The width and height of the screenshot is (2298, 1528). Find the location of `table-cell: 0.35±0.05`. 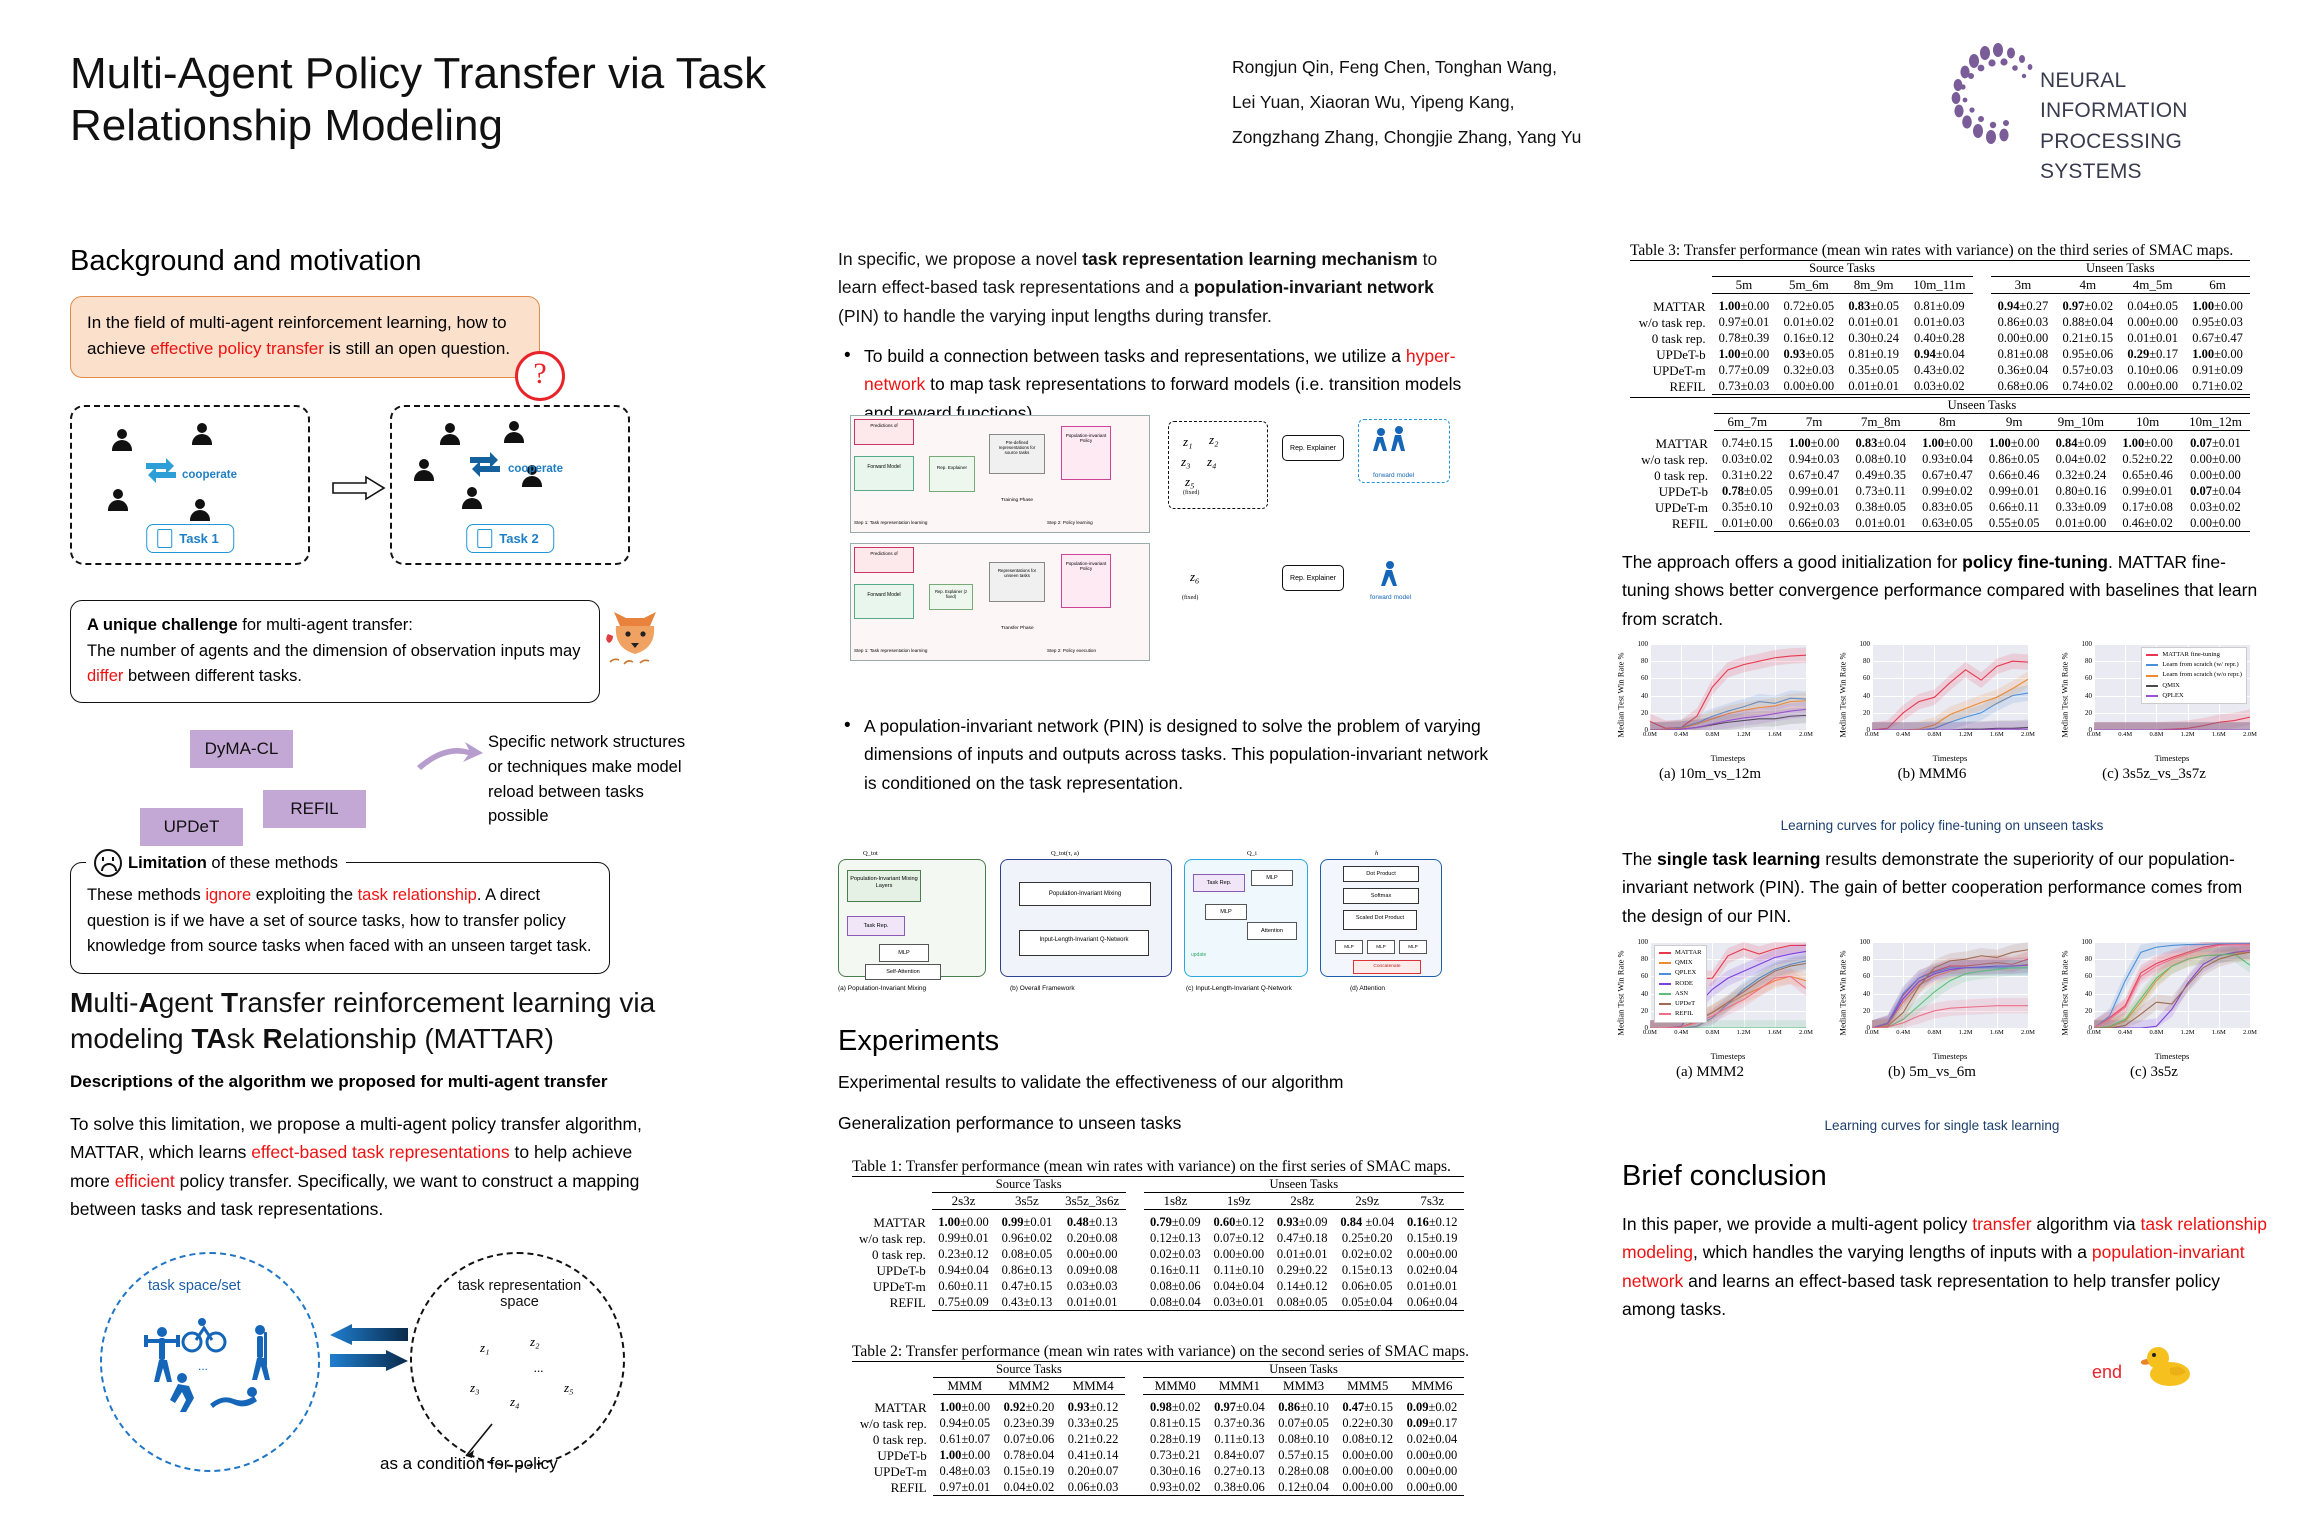

table-cell: 0.35±0.05 is located at coordinates (1873, 370).